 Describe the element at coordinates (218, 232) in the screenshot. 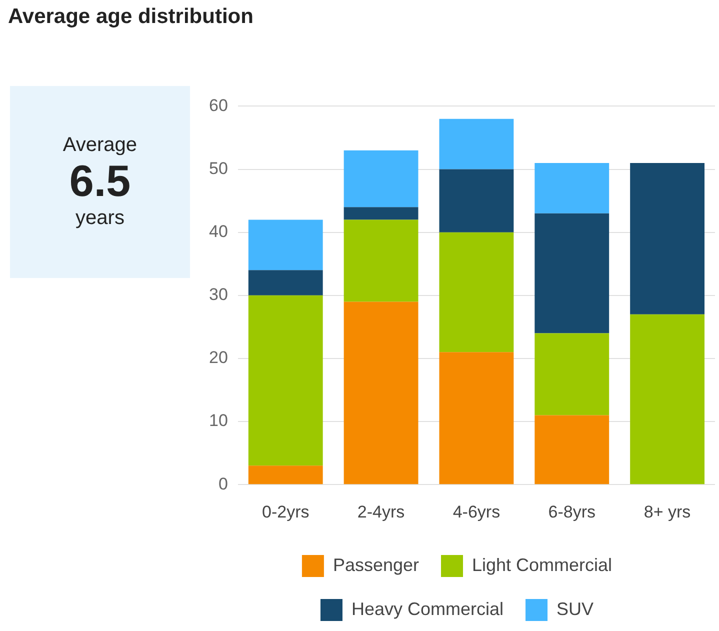

I see `y-tick-label: 40` at that location.